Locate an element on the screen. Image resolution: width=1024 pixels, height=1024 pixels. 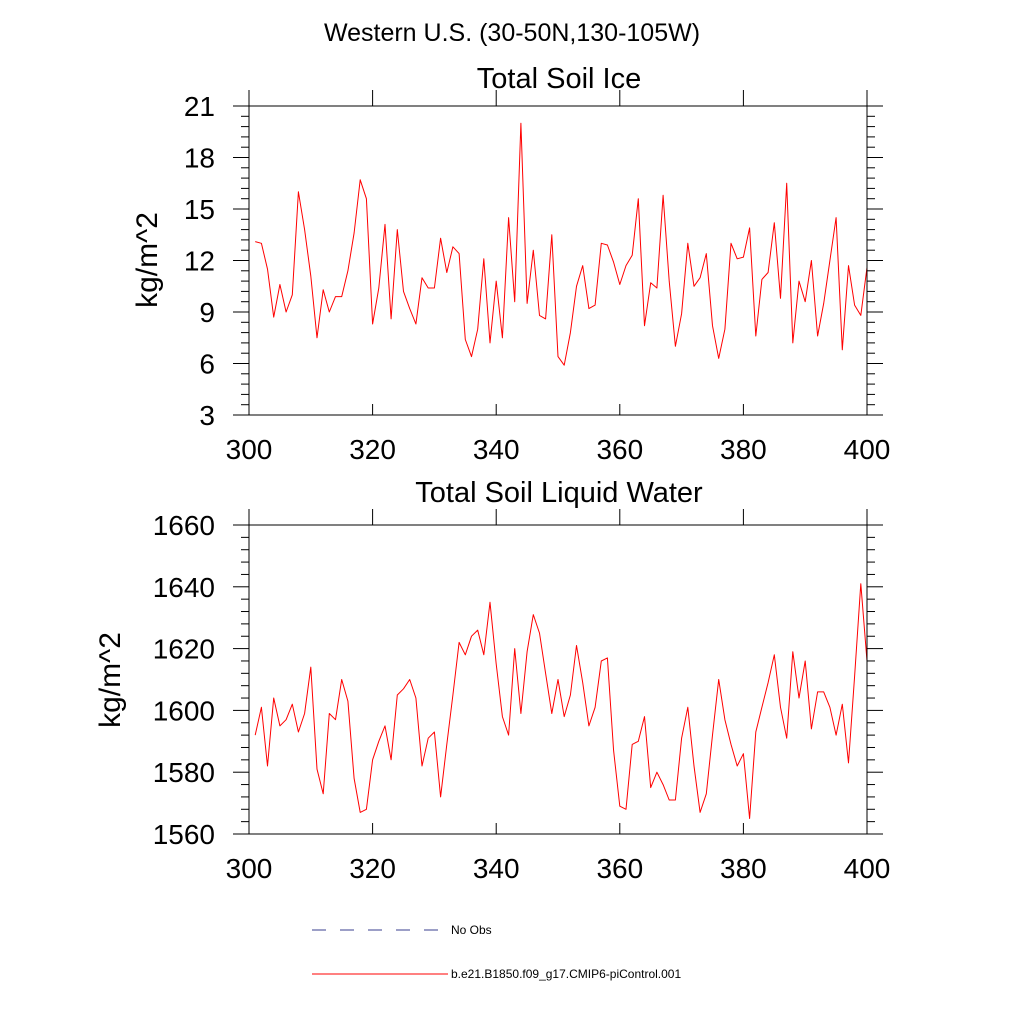
y-tick-label: 1560 is located at coordinates (184, 834).